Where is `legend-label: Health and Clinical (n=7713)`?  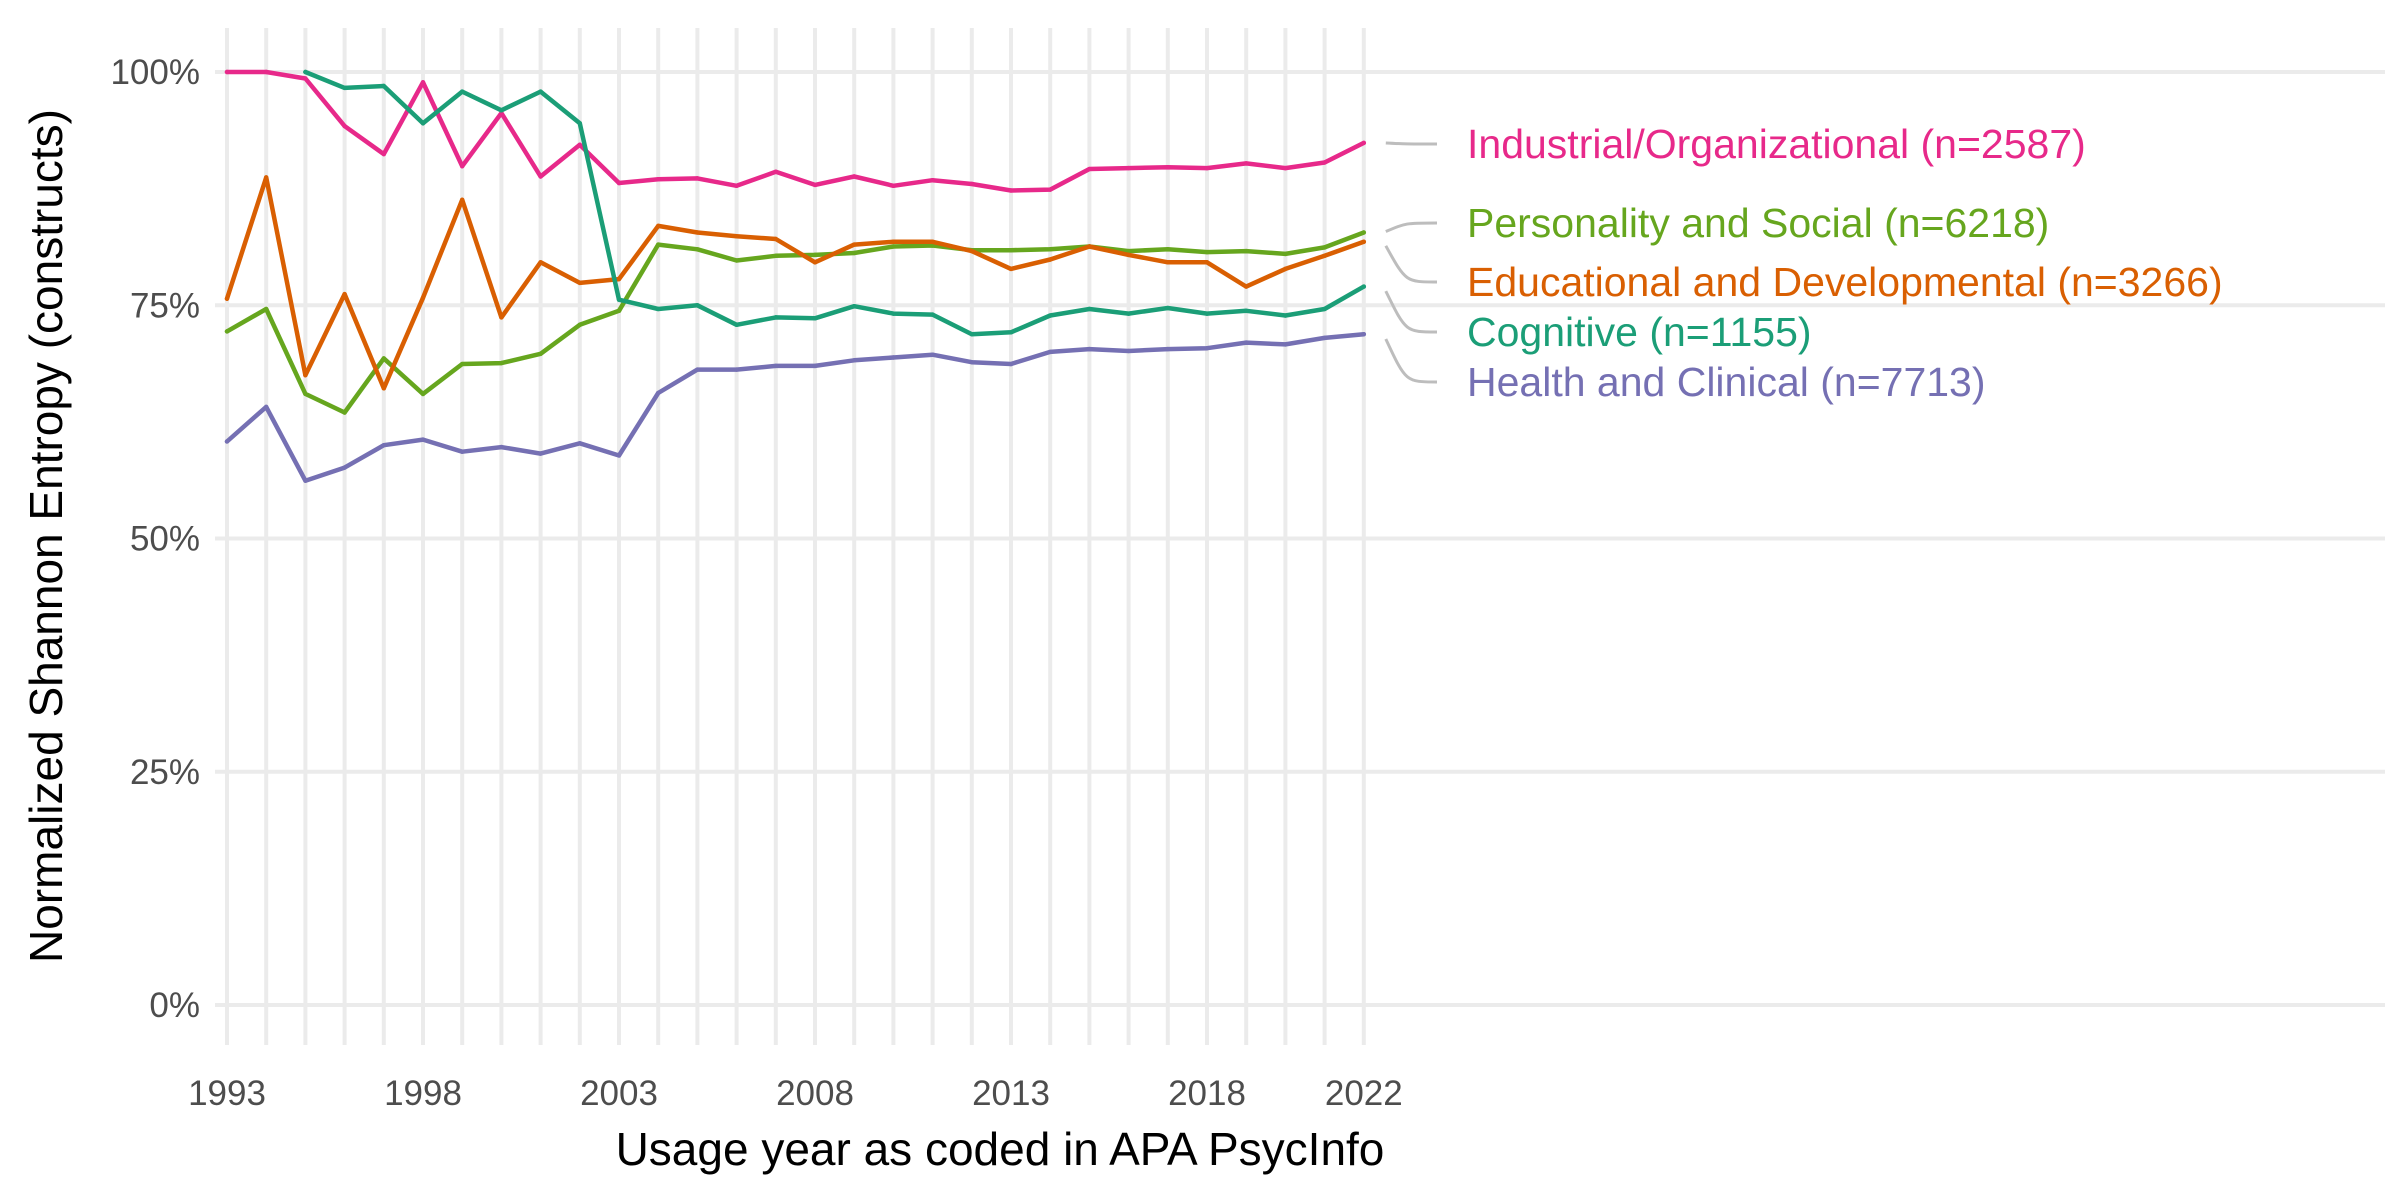
legend-label: Health and Clinical (n=7713) is located at coordinates (1726, 382).